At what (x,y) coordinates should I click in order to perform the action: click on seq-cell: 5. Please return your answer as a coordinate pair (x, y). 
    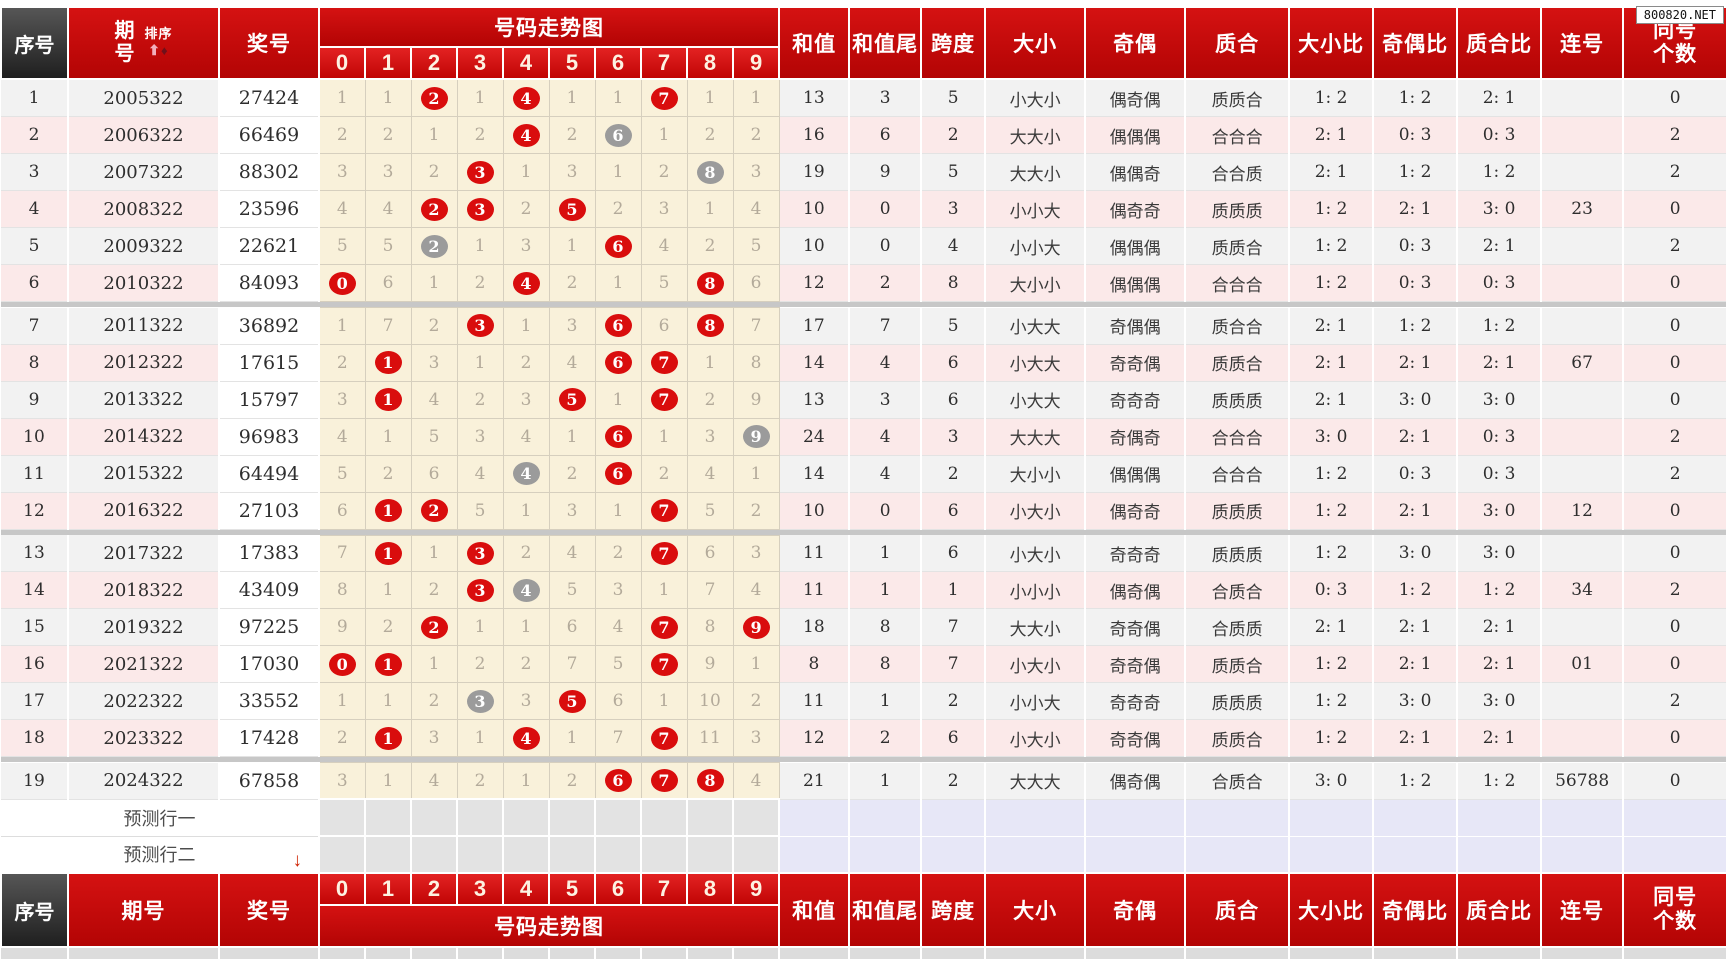
    Looking at the image, I should click on (35, 246).